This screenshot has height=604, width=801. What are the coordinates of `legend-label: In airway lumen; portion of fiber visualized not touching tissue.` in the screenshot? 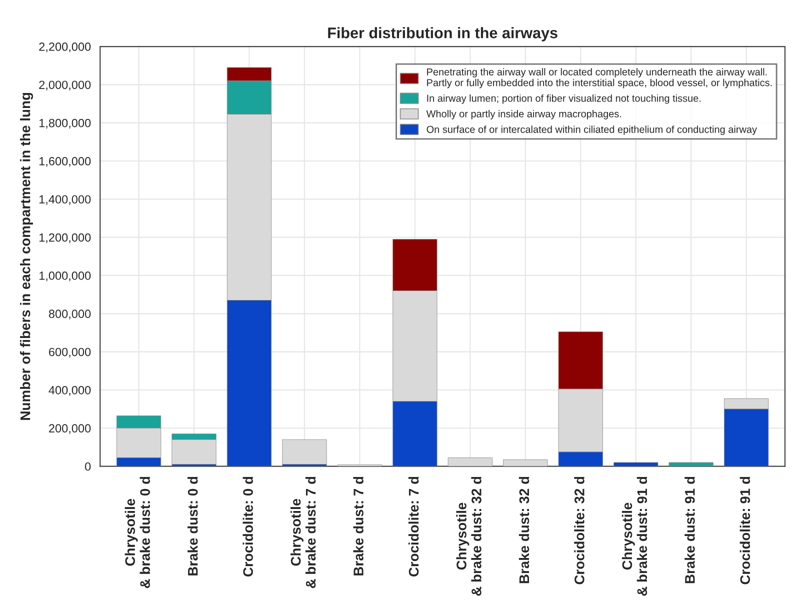 It's located at (564, 99).